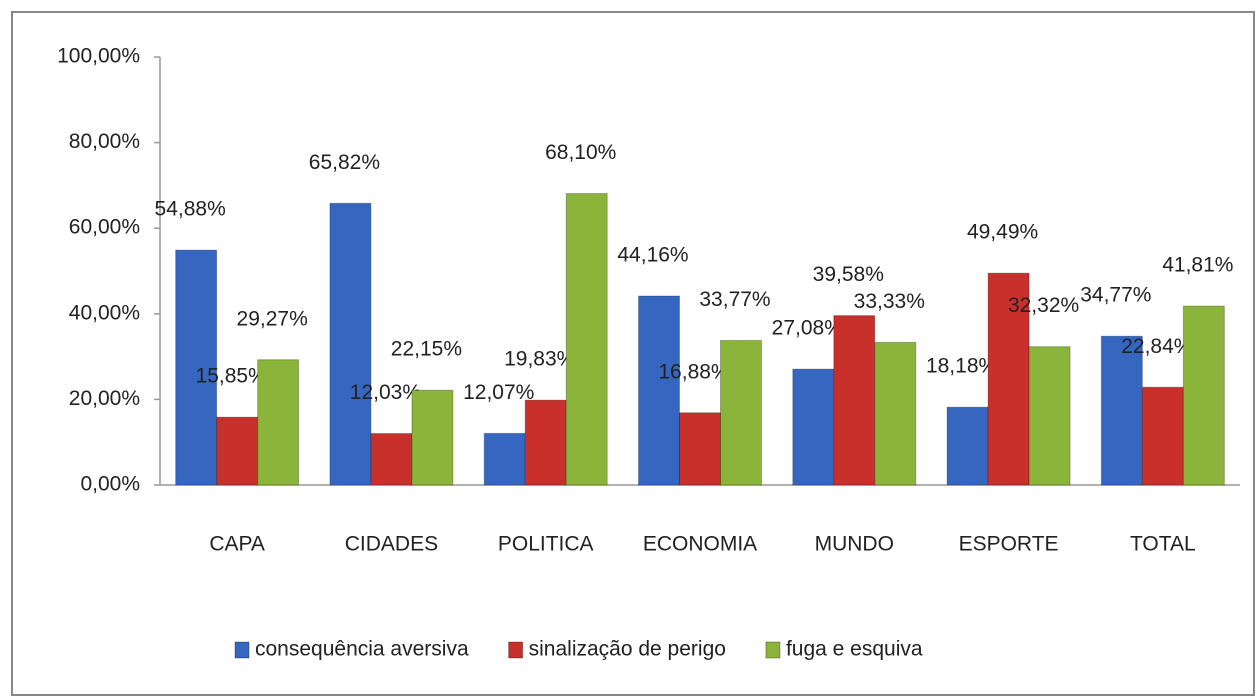 Image resolution: width=1256 pixels, height=697 pixels. What do you see at coordinates (1115, 295) in the screenshot?
I see `value-label: 34,77%` at bounding box center [1115, 295].